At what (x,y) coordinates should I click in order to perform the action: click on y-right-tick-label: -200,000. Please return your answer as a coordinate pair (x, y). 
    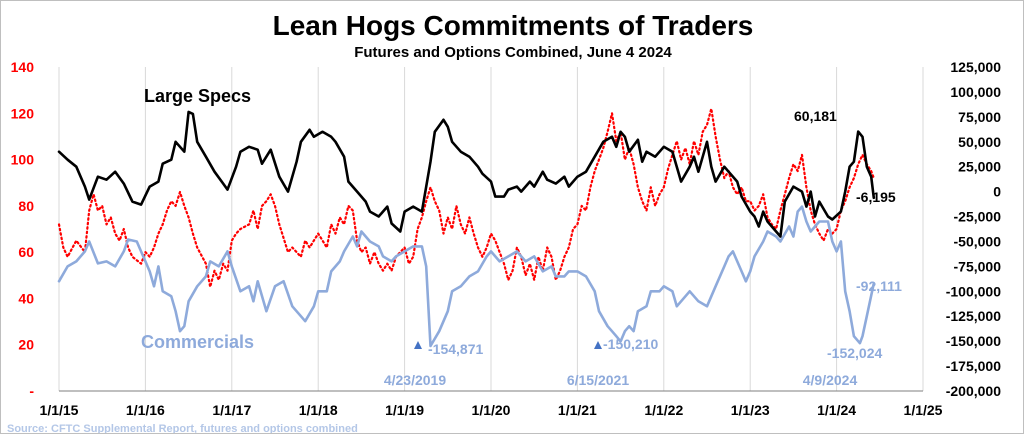
    Looking at the image, I should click on (973, 391).